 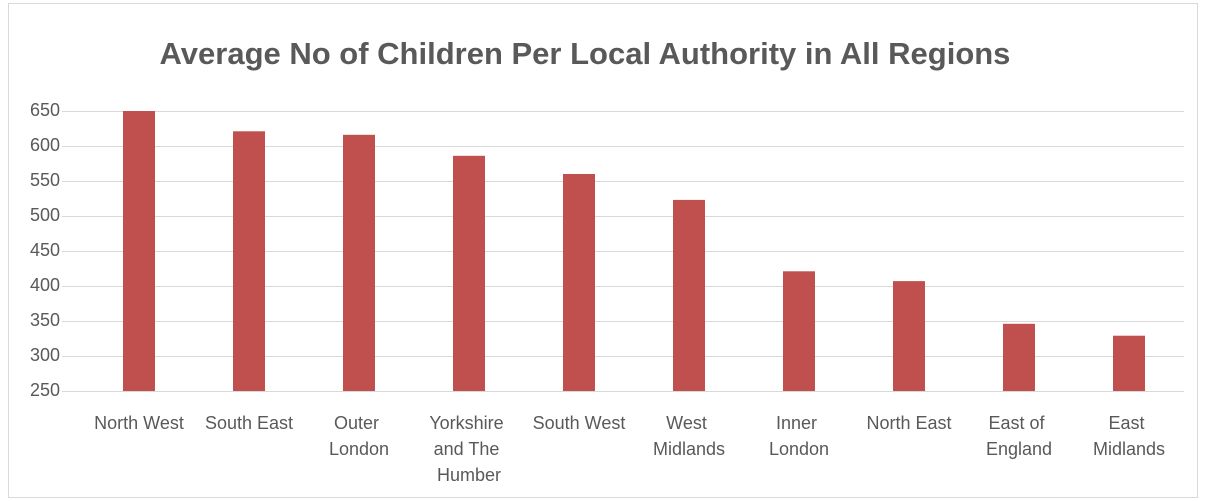 I want to click on x-tick-label: North East, so click(x=908, y=423).